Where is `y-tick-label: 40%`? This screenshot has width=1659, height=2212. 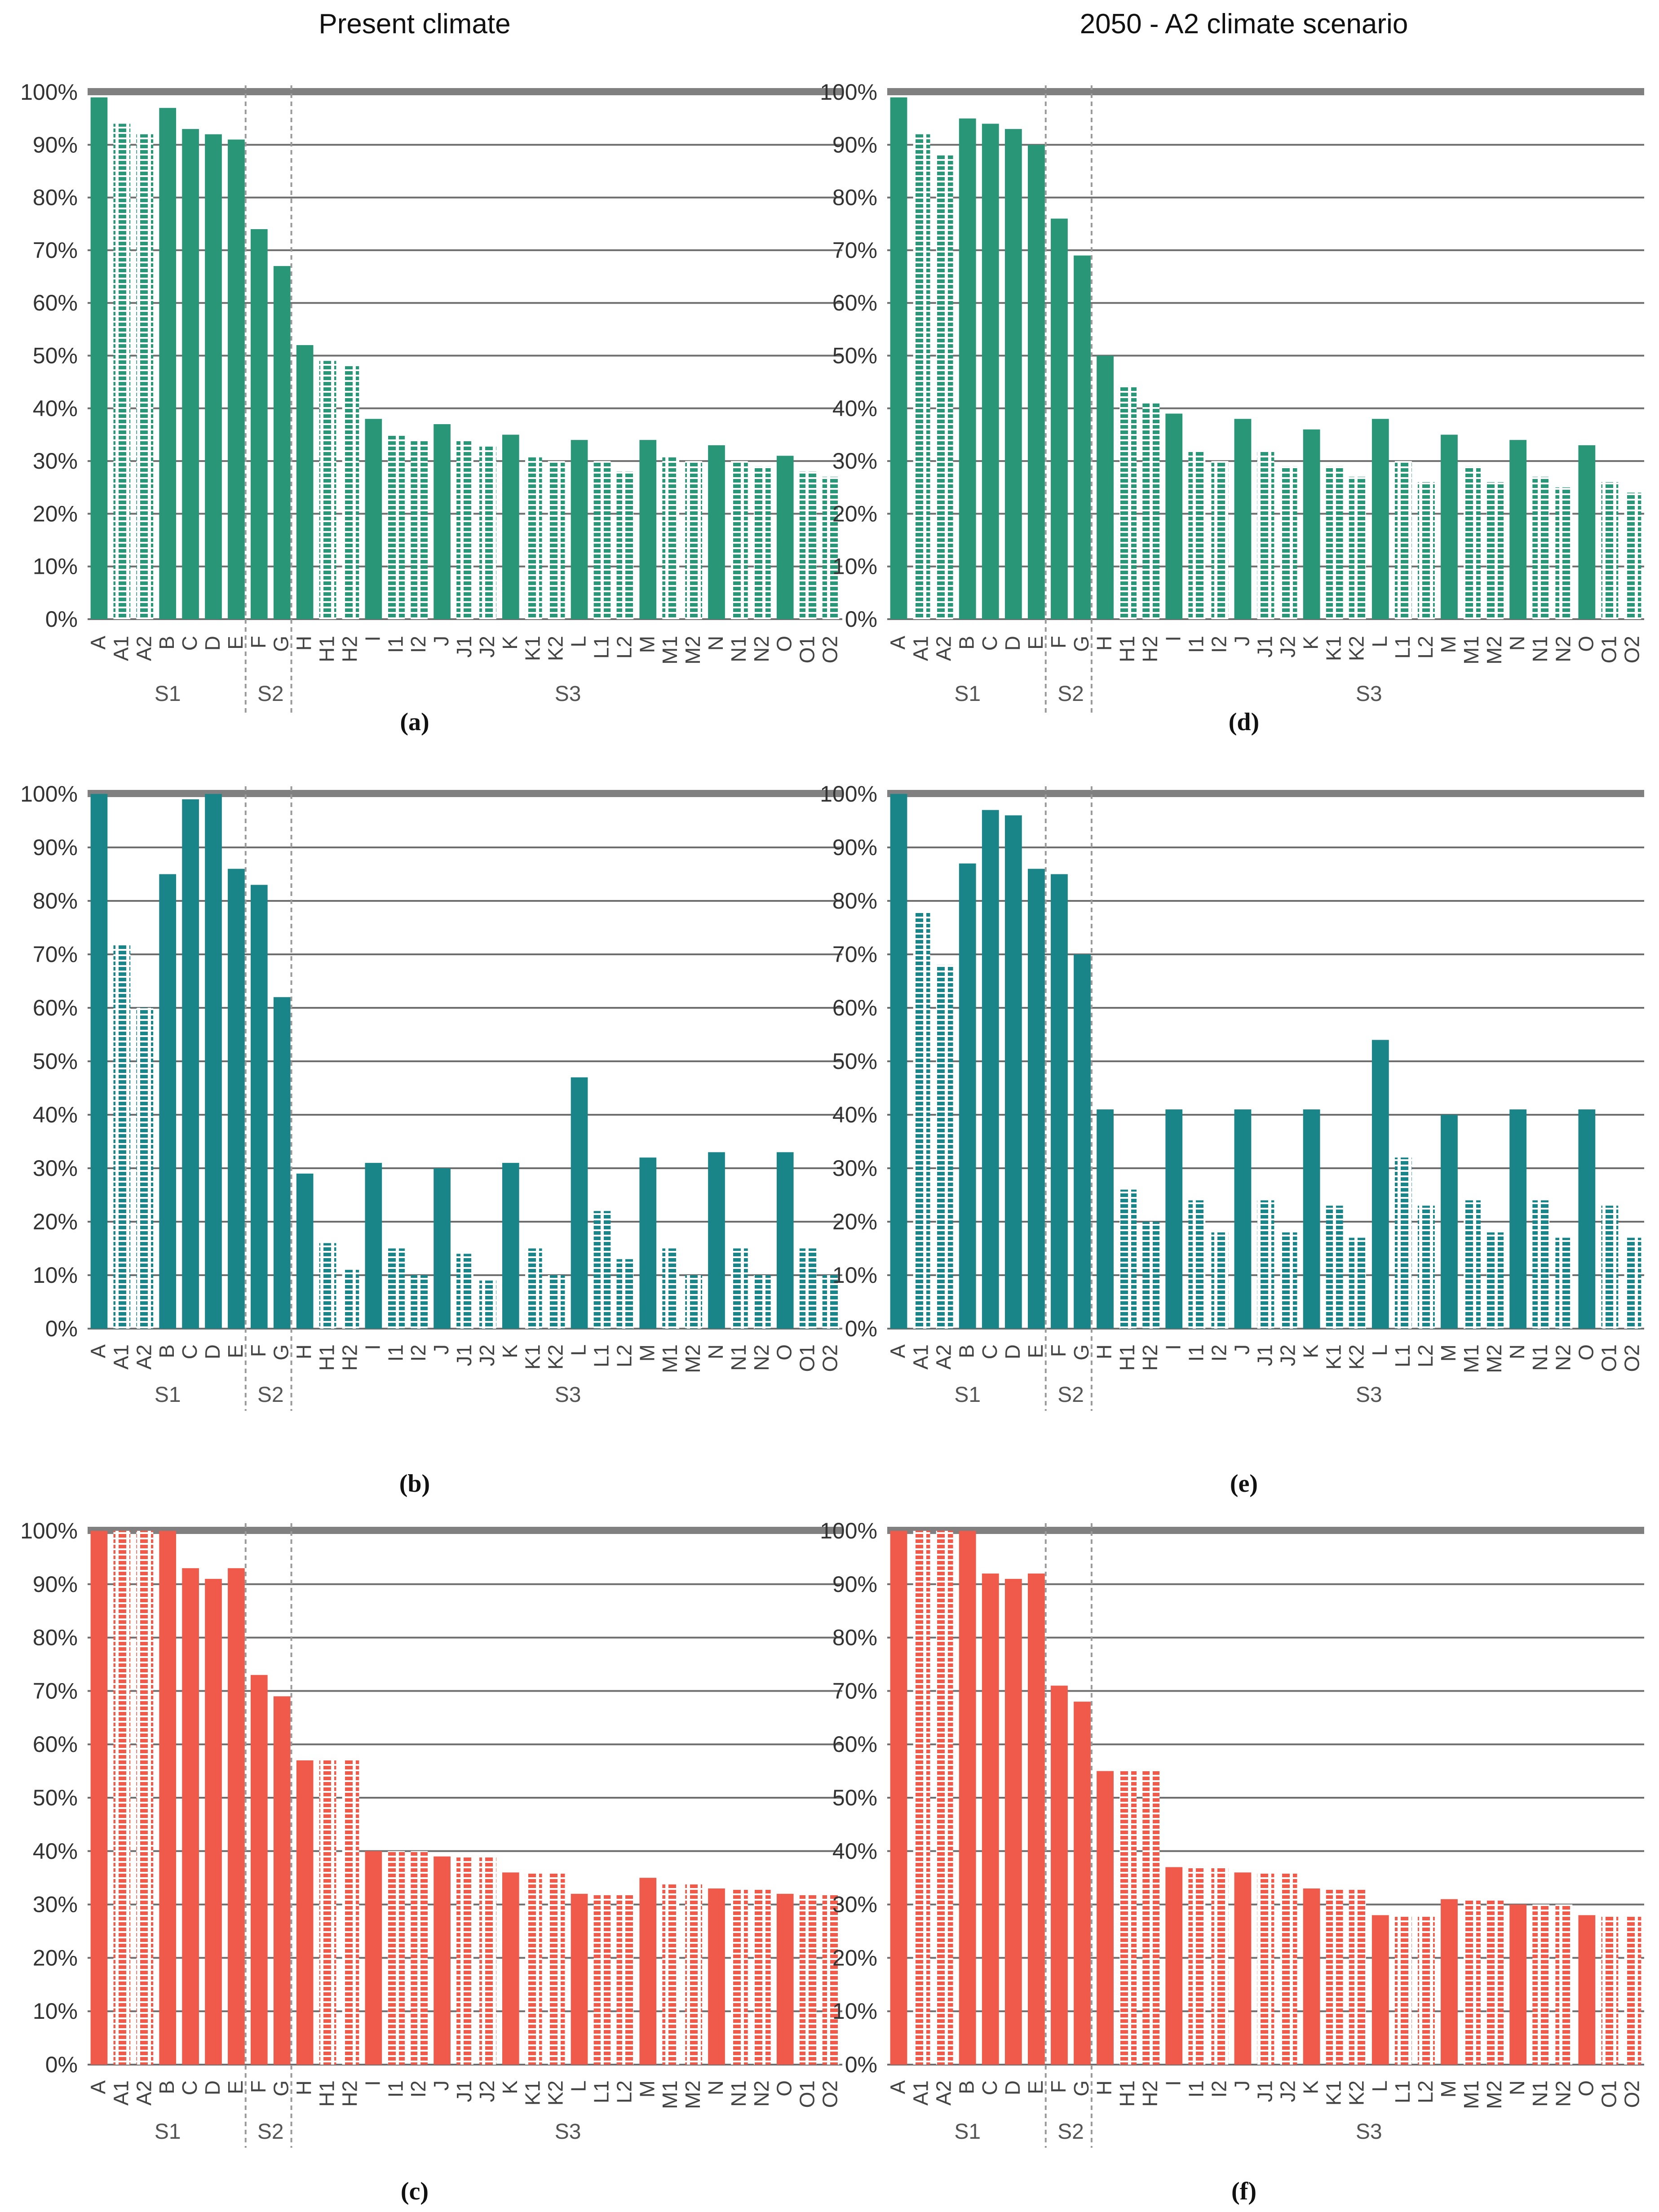
y-tick-label: 40% is located at coordinates (55, 408).